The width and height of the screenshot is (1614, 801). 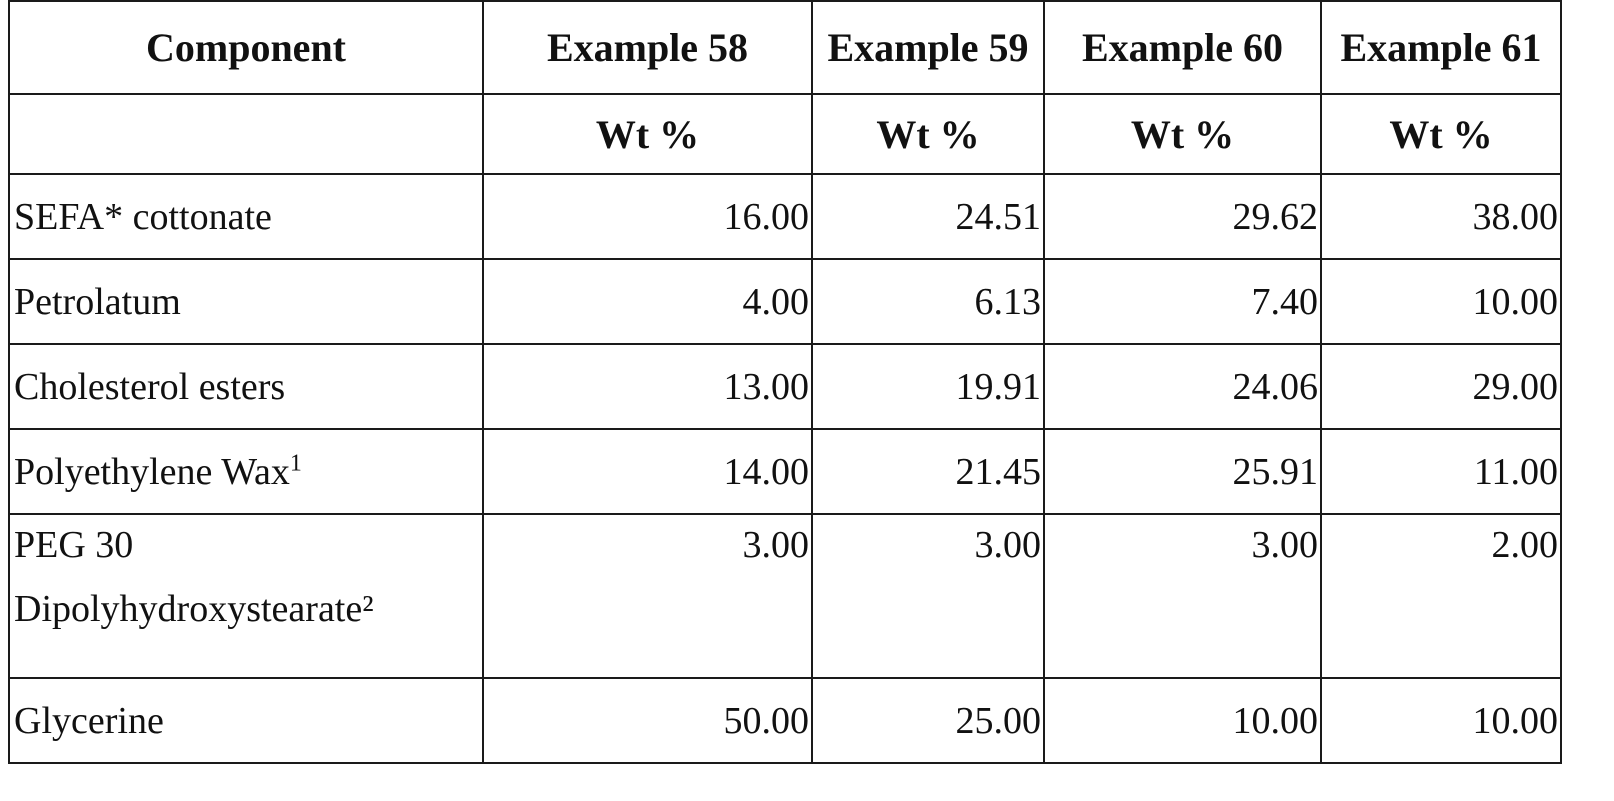 I want to click on value-cell: 25.91, so click(x=1182, y=471).